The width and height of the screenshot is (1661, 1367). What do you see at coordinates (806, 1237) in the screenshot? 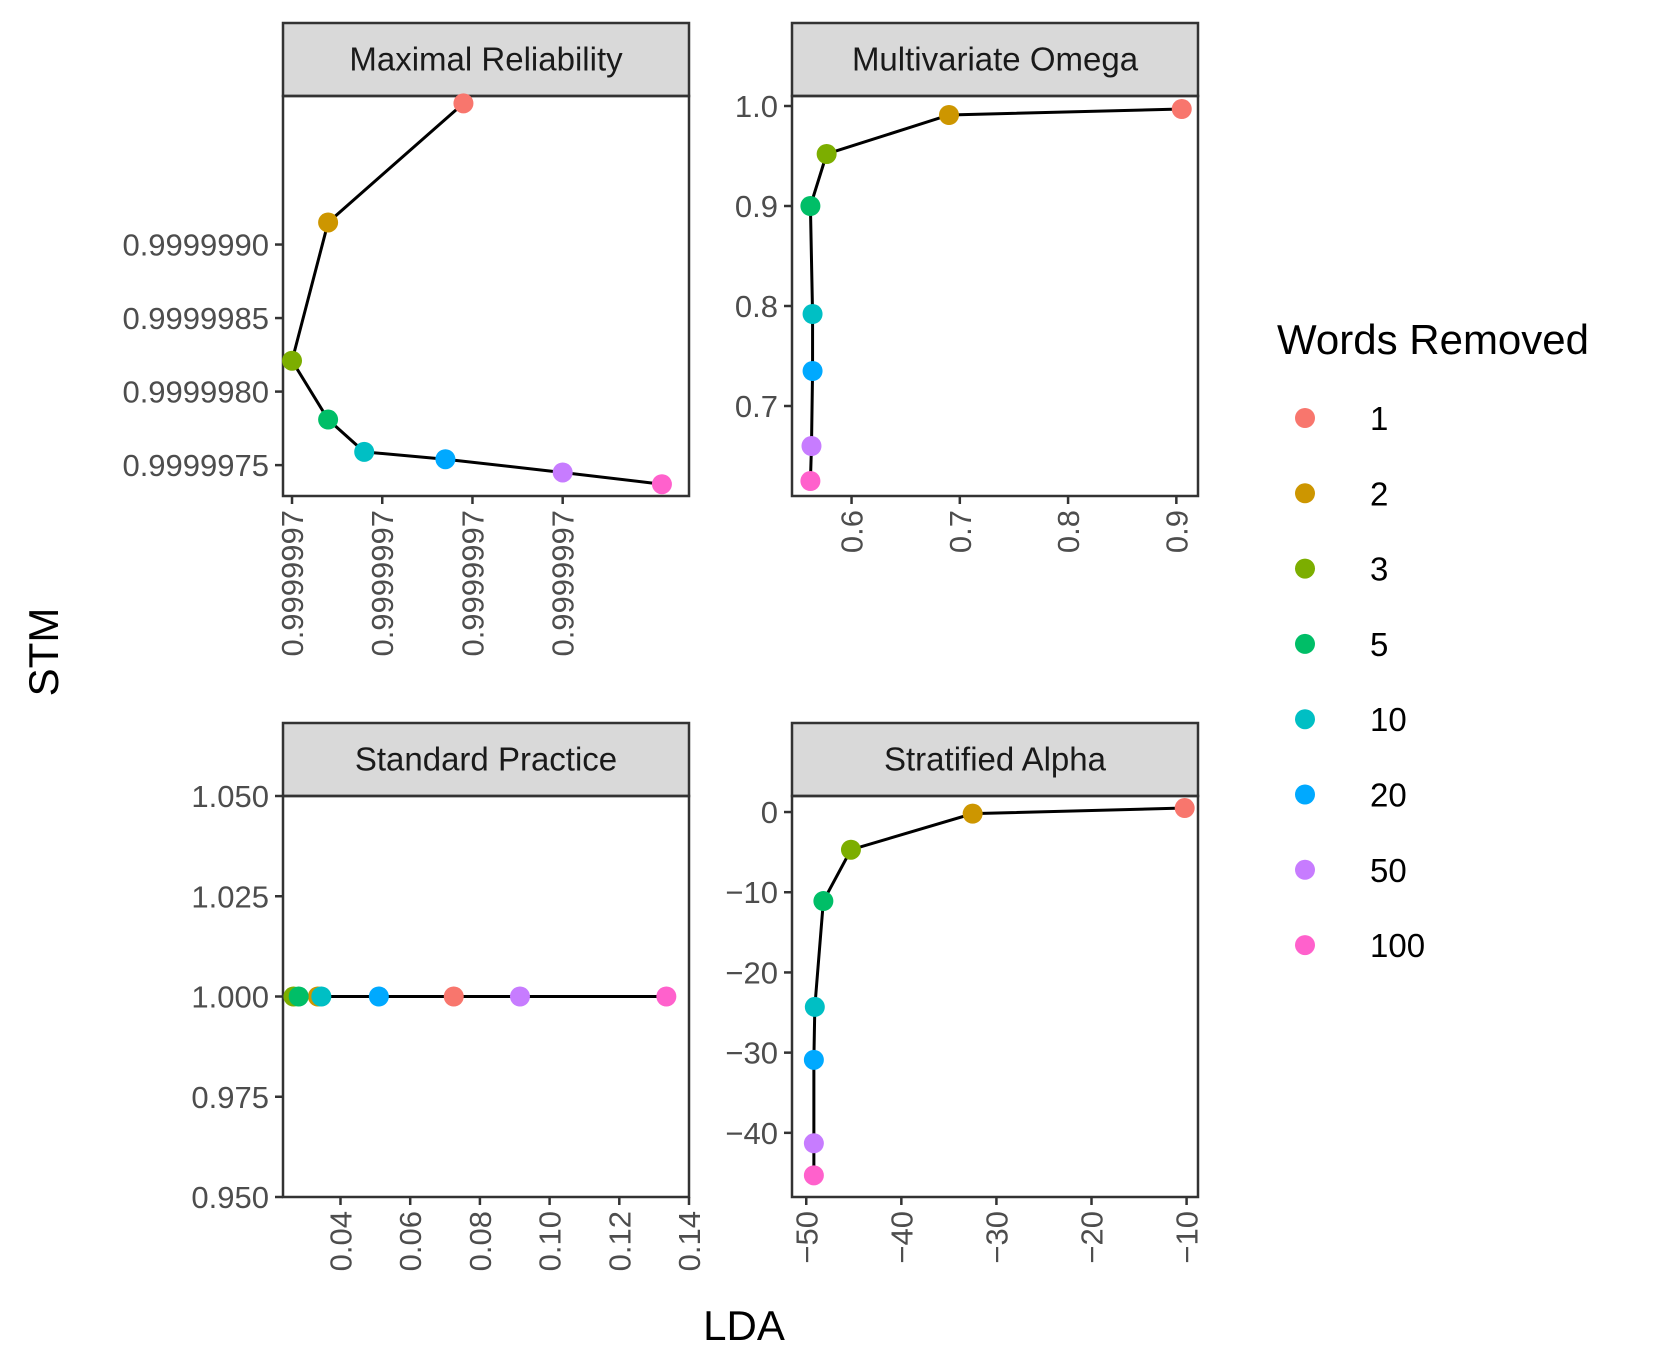
I see `x-tick-label: −50` at bounding box center [806, 1237].